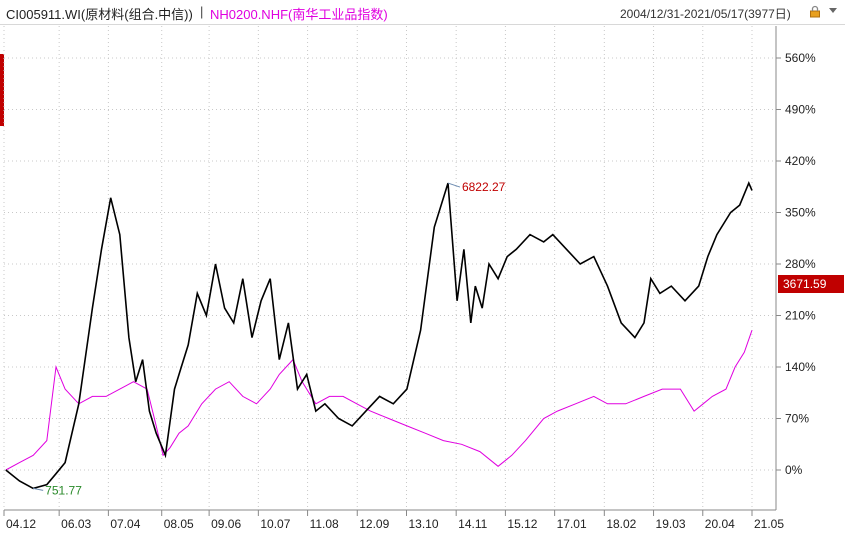 The width and height of the screenshot is (845, 539). What do you see at coordinates (800, 316) in the screenshot?
I see `y-tick-label: 210%` at bounding box center [800, 316].